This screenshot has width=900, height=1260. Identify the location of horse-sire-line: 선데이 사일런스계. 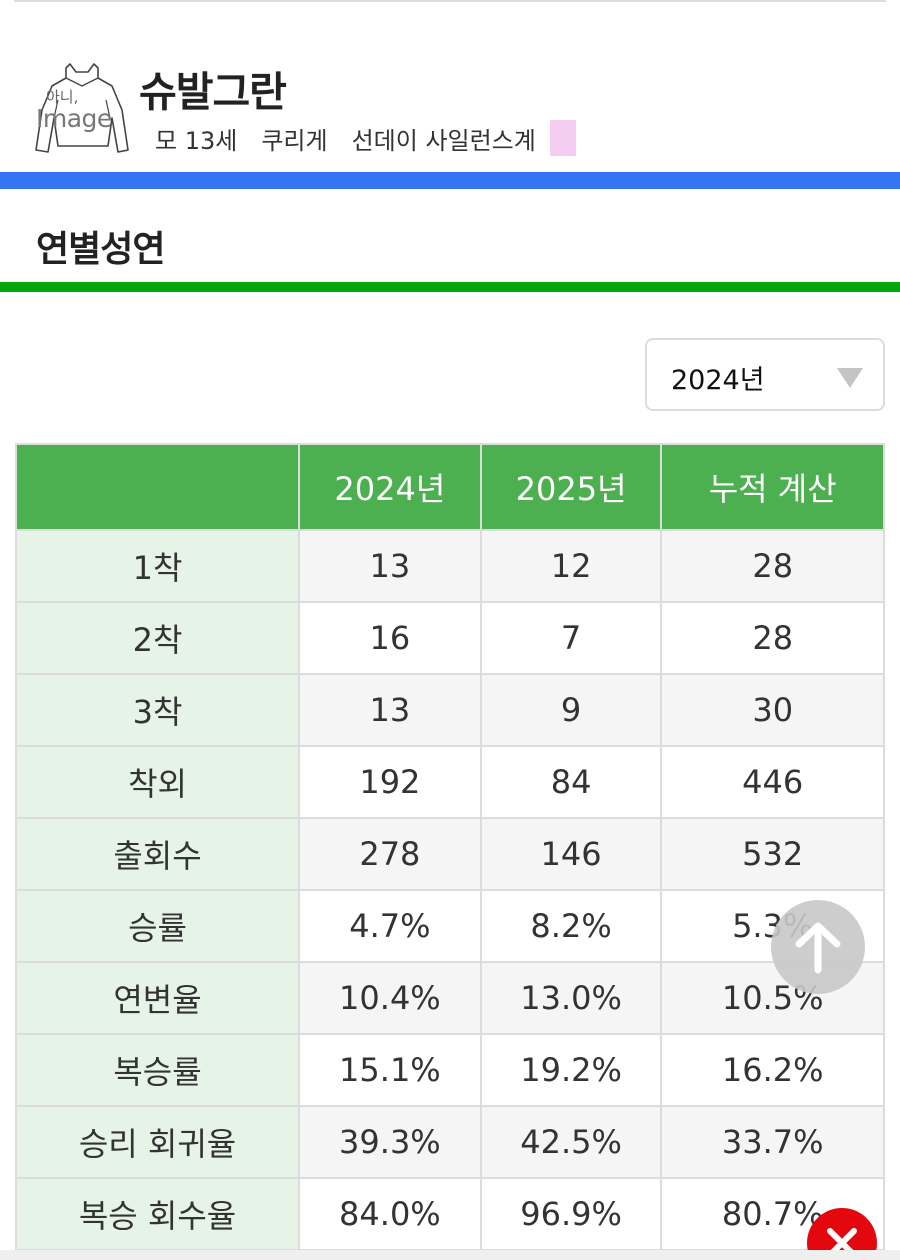
(443, 140).